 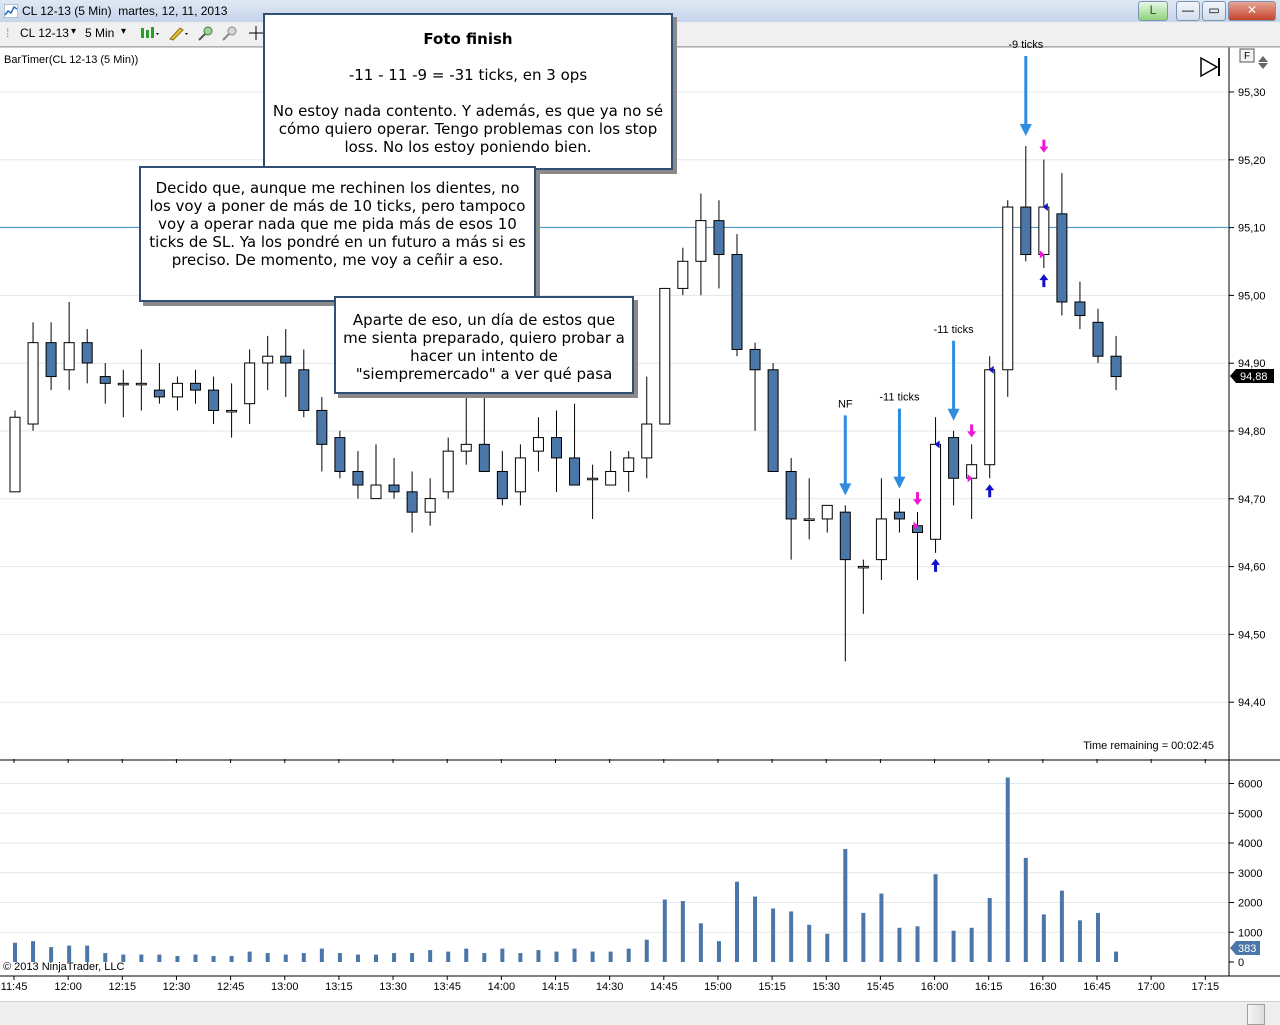 I want to click on time-tick-label: 15:15, so click(x=772, y=987).